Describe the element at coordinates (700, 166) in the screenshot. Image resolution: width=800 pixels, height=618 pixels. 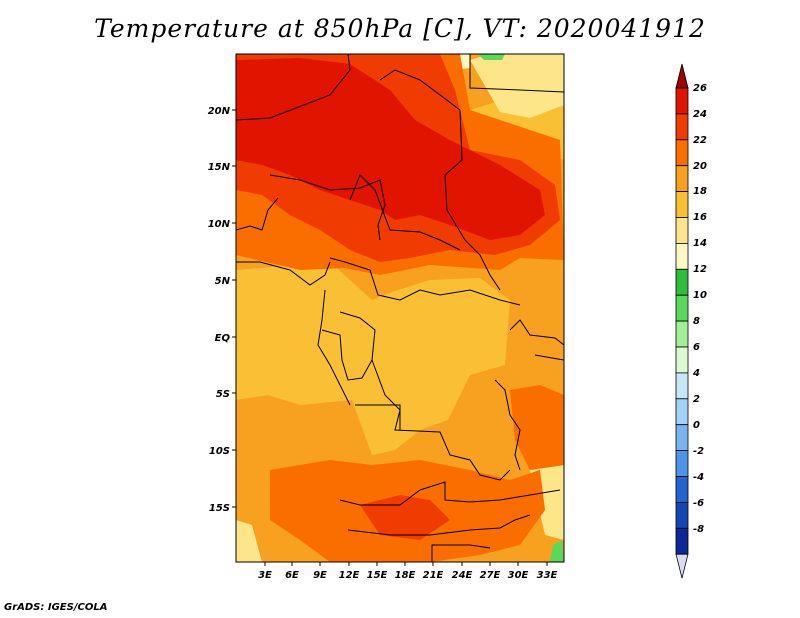
I see `colorbar-label: 20` at that location.